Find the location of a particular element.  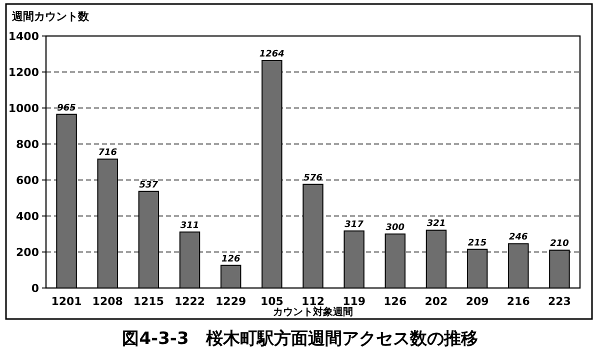

data-label: 215 is located at coordinates (477, 243).